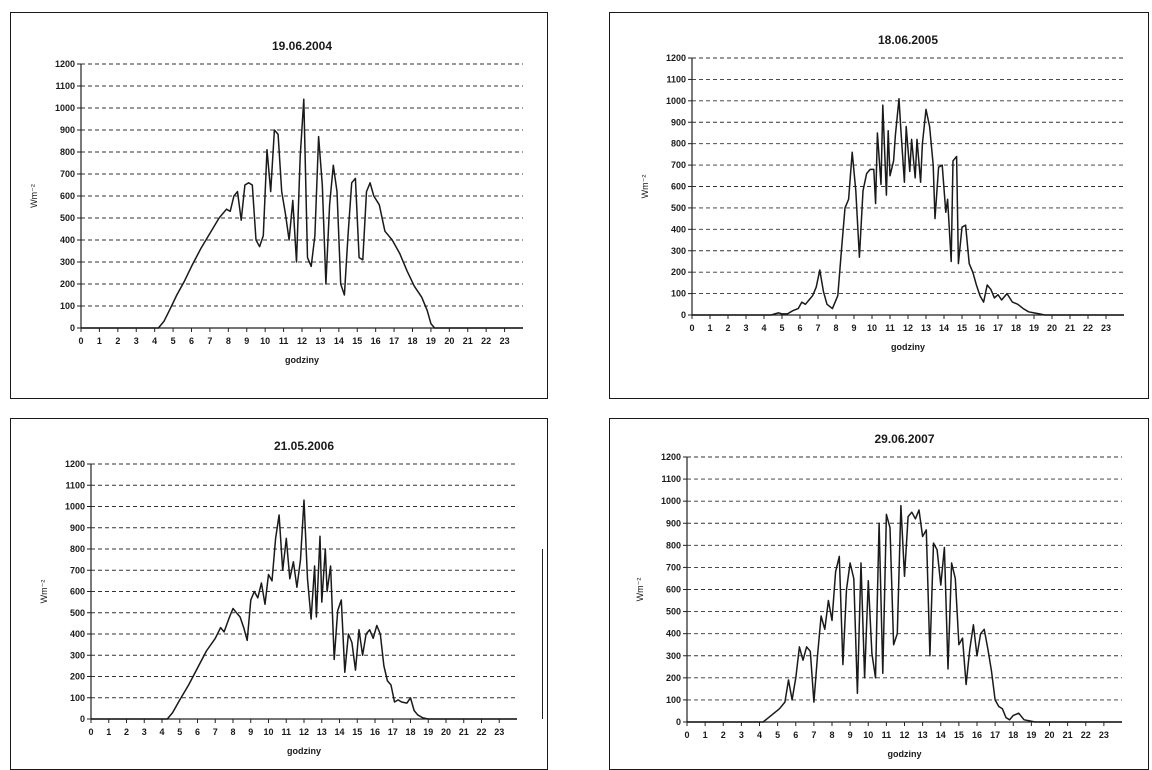 Image resolution: width=1152 pixels, height=770 pixels. What do you see at coordinates (304, 446) in the screenshot?
I see `chart-title: 21.05.2006` at bounding box center [304, 446].